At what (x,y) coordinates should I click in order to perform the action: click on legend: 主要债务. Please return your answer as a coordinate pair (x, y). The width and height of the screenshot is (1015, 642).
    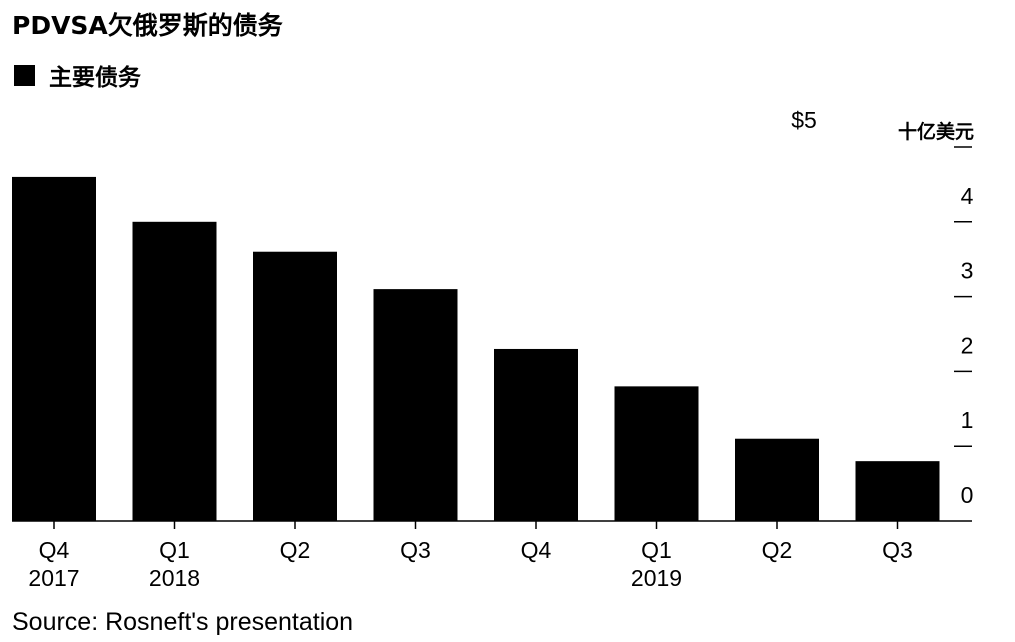
    Looking at the image, I should click on (77, 75).